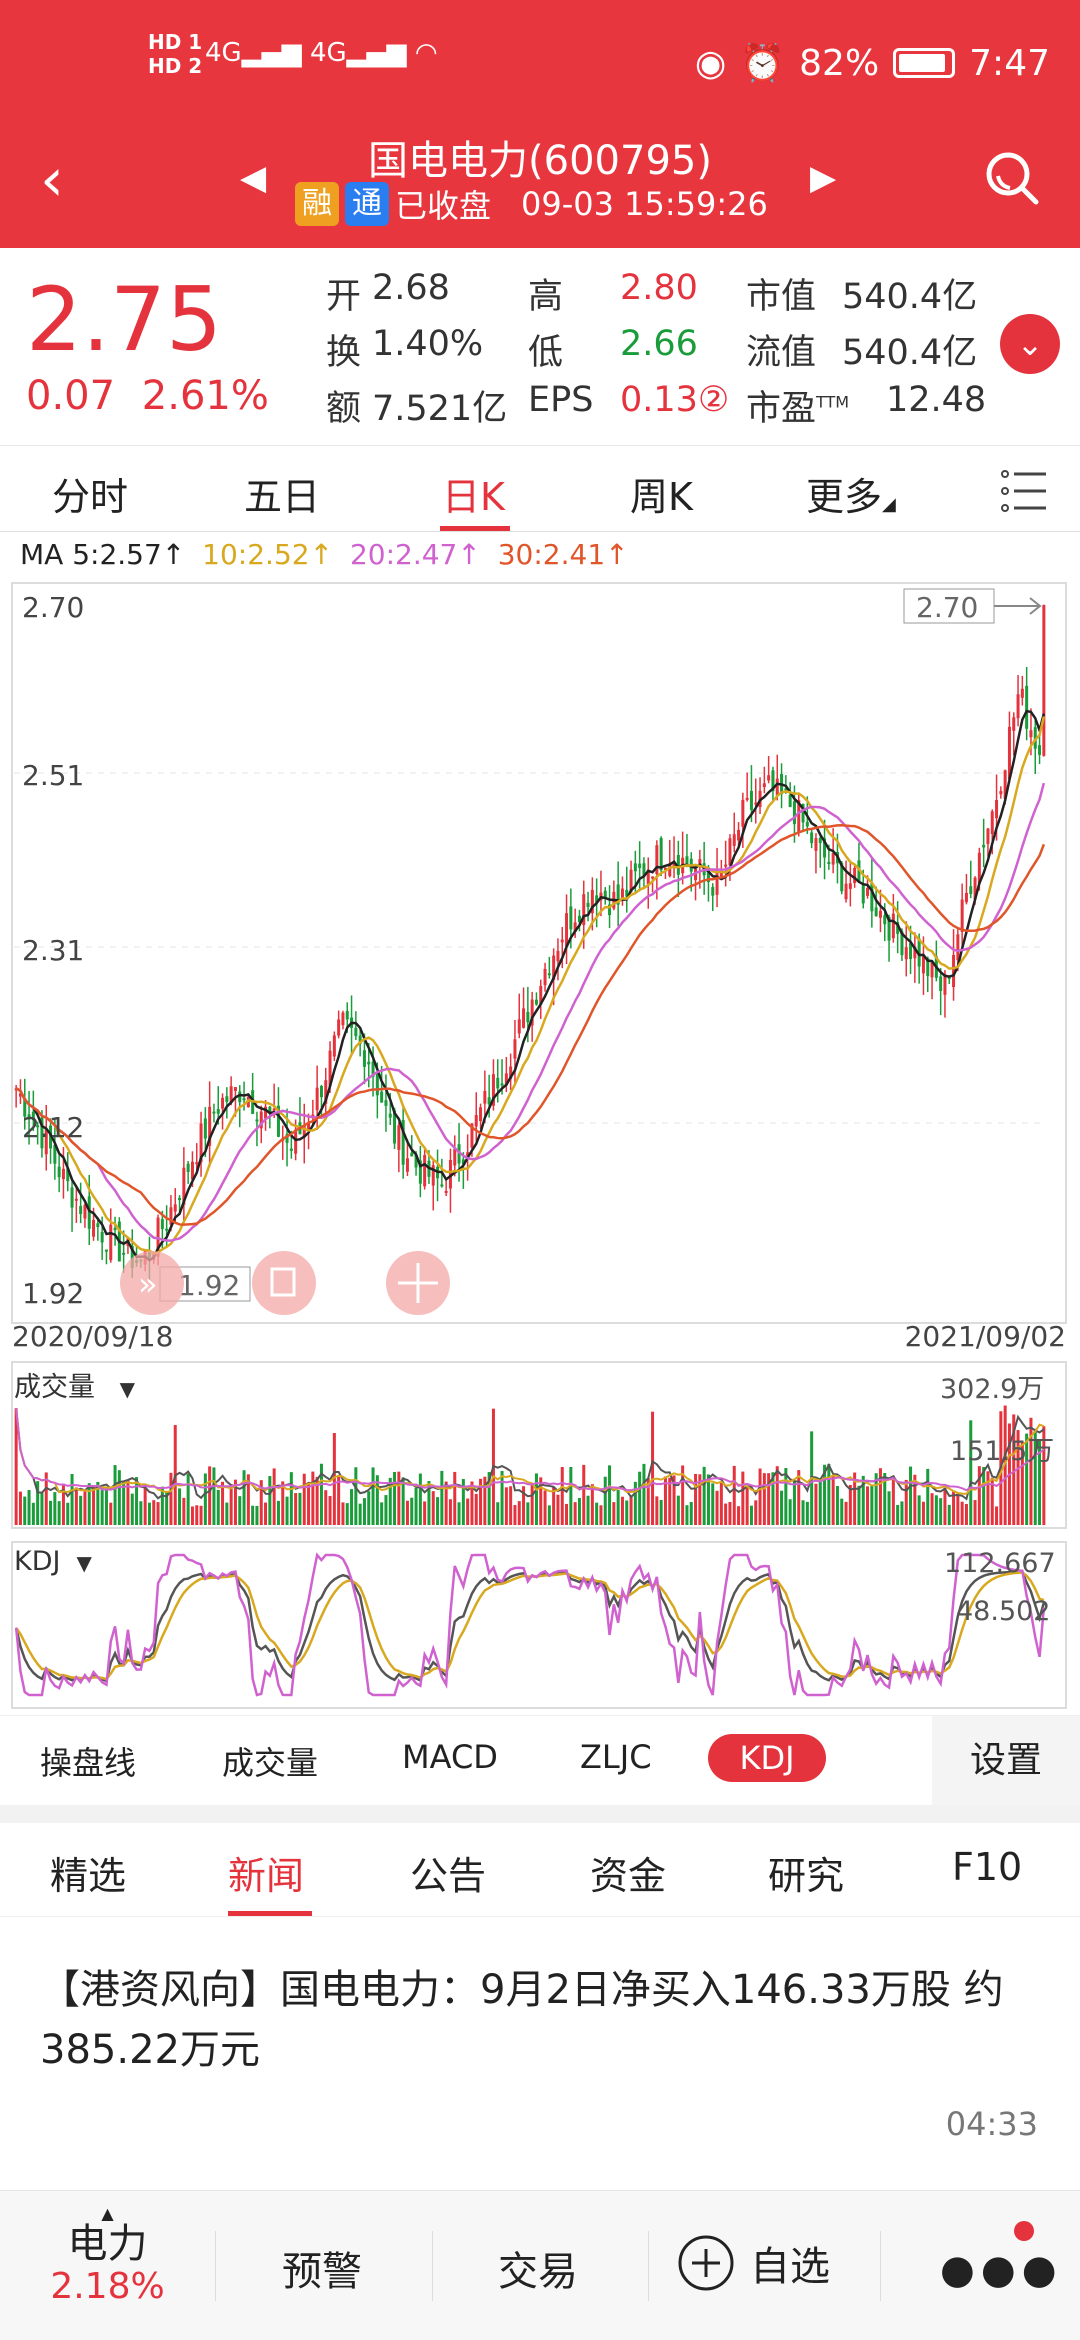 The width and height of the screenshot is (1080, 2340). What do you see at coordinates (253, 178) in the screenshot?
I see `prev-stock-icon: ◀` at bounding box center [253, 178].